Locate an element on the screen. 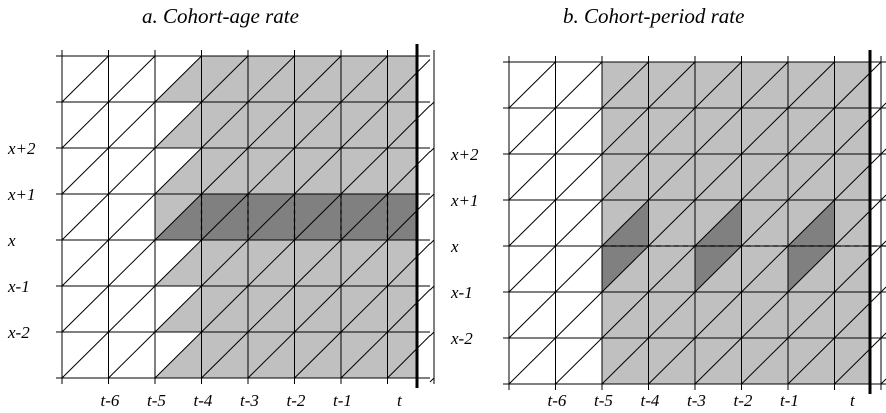 This screenshot has width=886, height=413. time-label: t-5 is located at coordinates (156, 400).